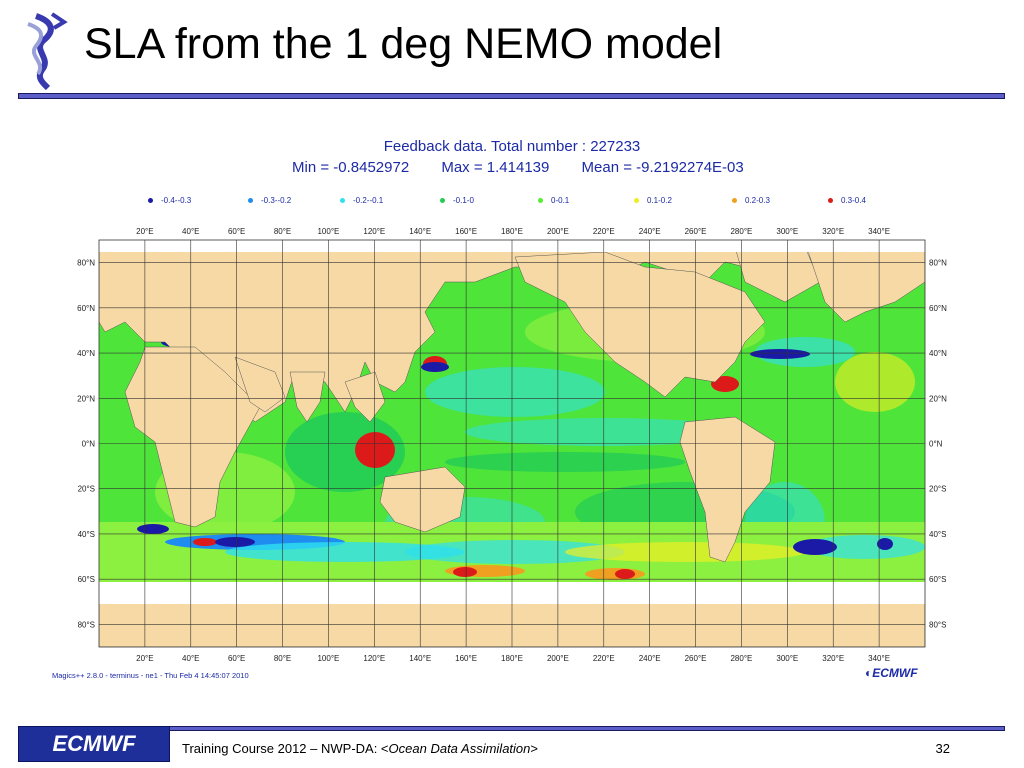  Describe the element at coordinates (176, 200) in the screenshot. I see `legend-label: -0.4--0.3` at that location.